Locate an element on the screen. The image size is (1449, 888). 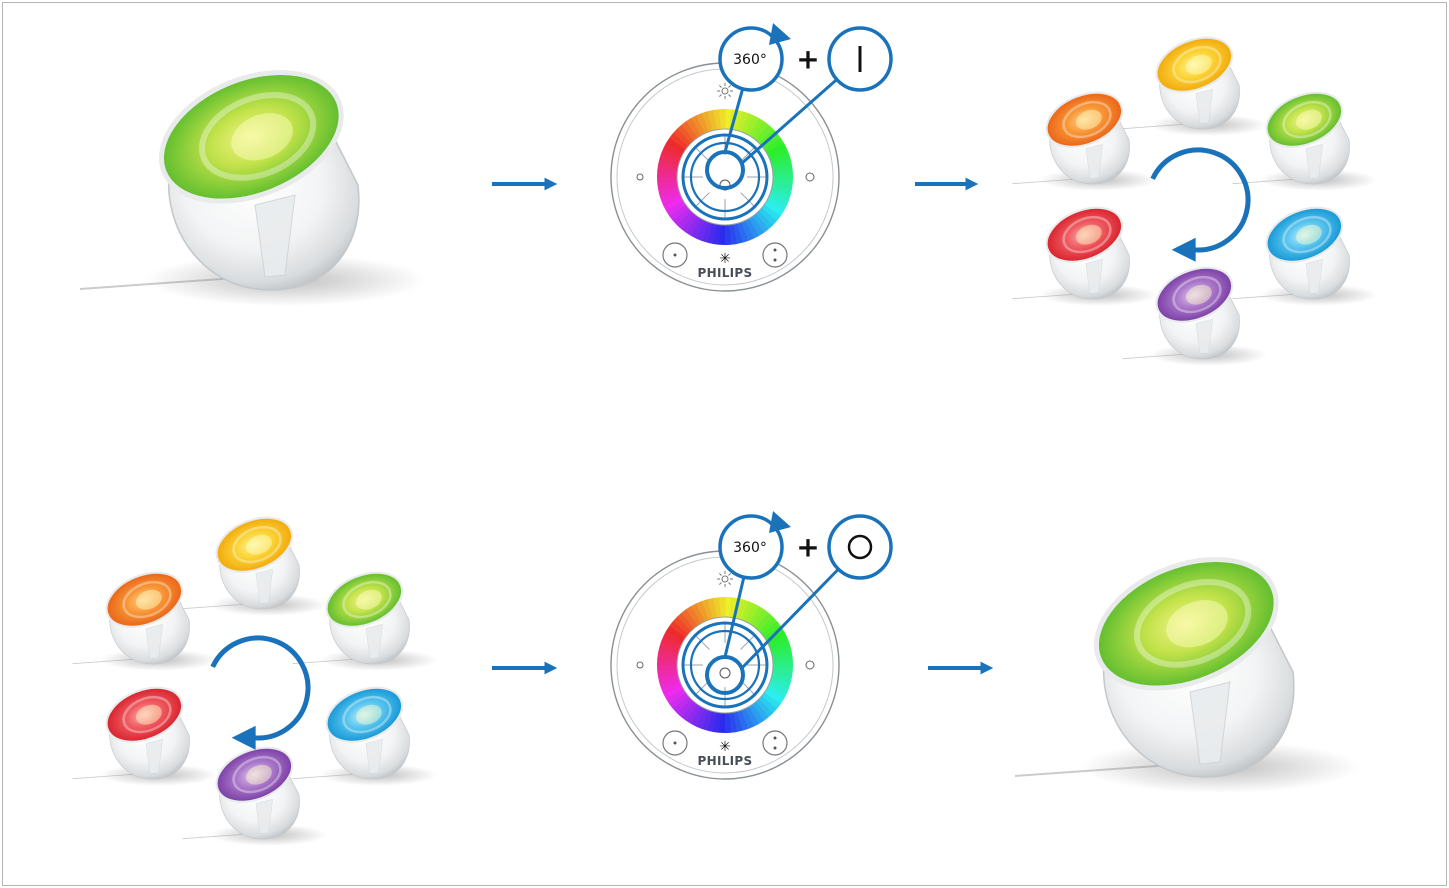
cluster-bottom-lamp-yellow is located at coordinates (255, 566).